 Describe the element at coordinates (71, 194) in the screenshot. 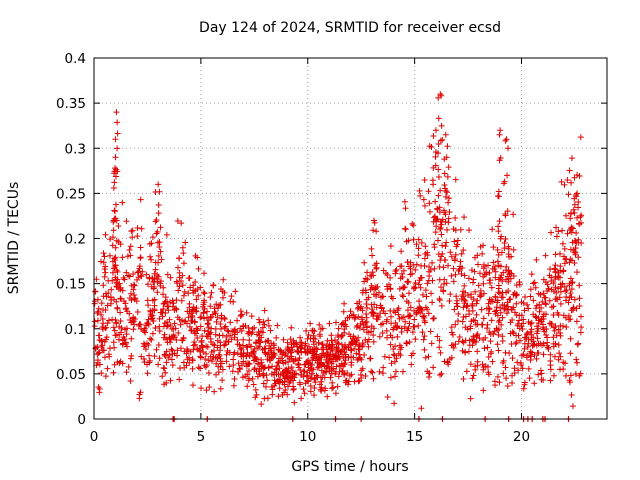

I see `y-tick-label: 0.25` at that location.